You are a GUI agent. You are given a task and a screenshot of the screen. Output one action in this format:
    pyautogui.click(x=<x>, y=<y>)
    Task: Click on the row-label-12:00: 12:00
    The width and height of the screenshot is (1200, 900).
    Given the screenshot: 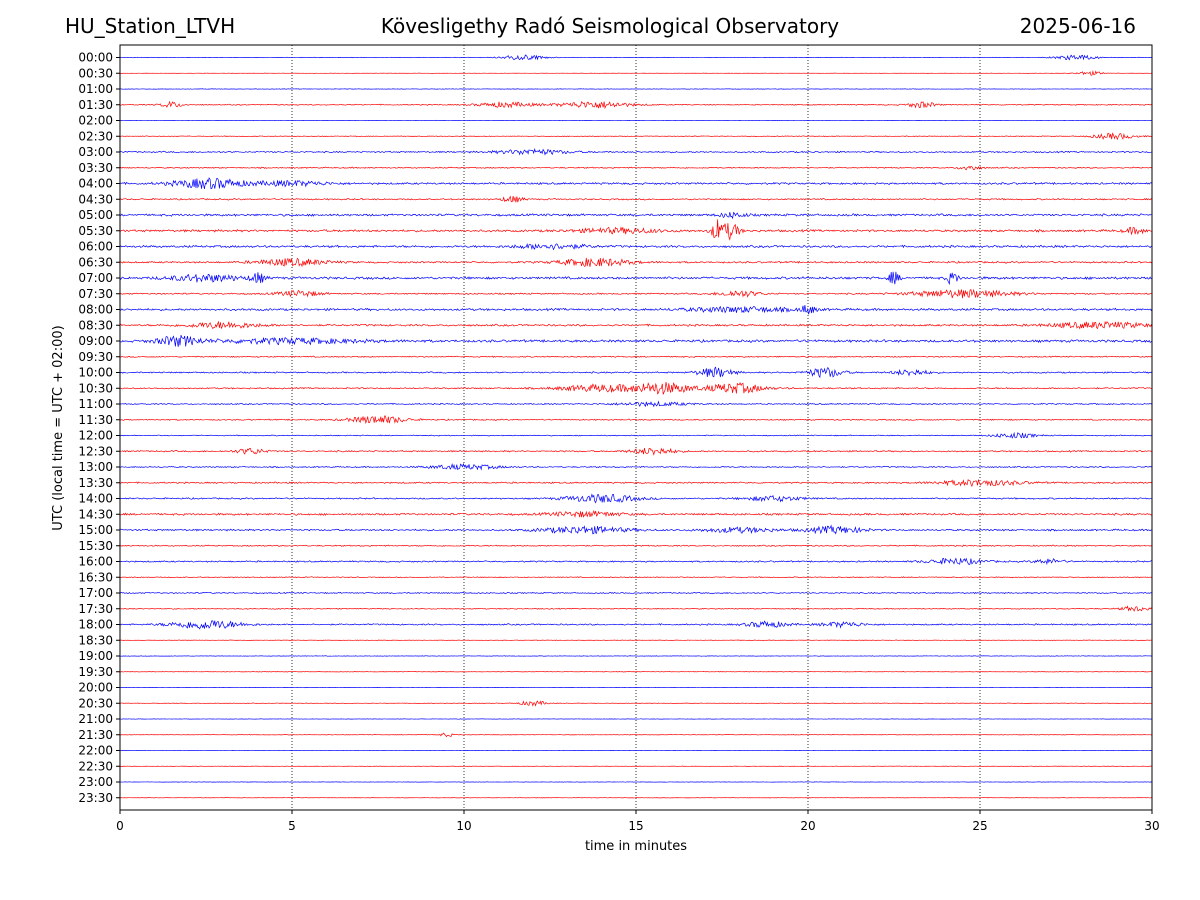 What is the action you would take?
    pyautogui.click(x=95, y=436)
    